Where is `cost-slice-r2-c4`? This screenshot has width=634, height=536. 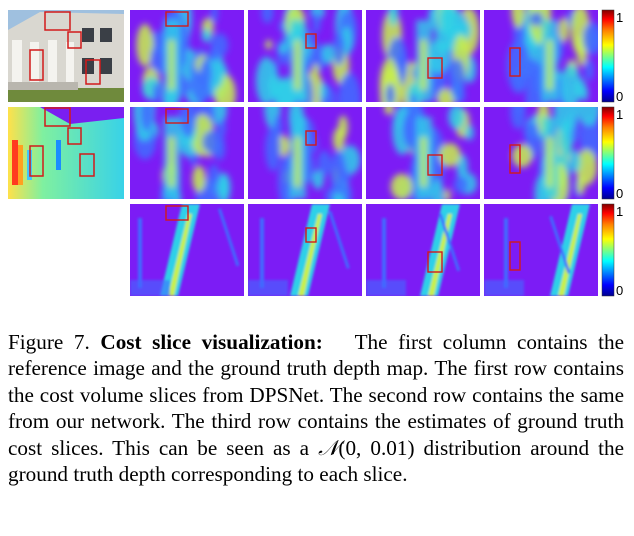
cost-slice-r2-c4 is located at coordinates (541, 153).